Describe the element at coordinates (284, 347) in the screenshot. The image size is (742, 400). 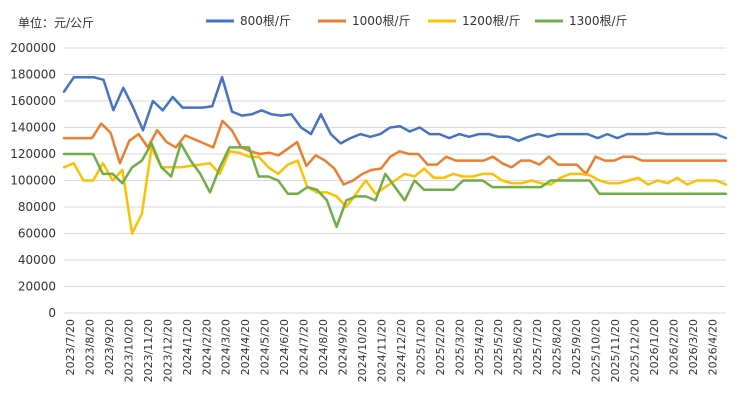
I see `x-tick-label: 2024/6/20` at that location.